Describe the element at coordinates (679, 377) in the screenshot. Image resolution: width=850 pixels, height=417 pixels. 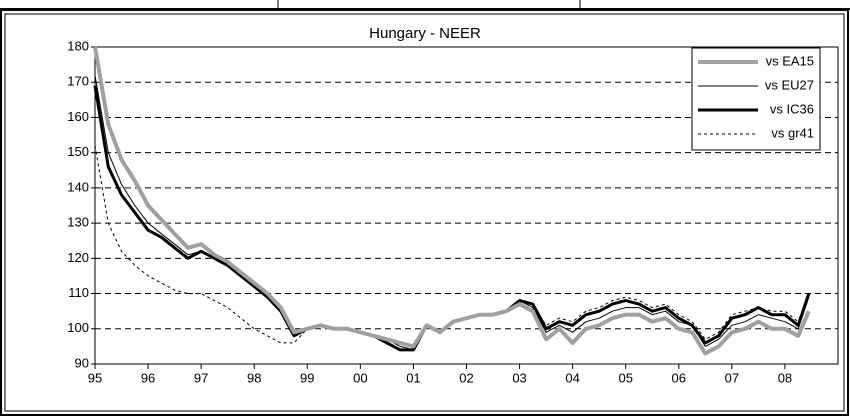
I see `x-tick-label: 06` at that location.